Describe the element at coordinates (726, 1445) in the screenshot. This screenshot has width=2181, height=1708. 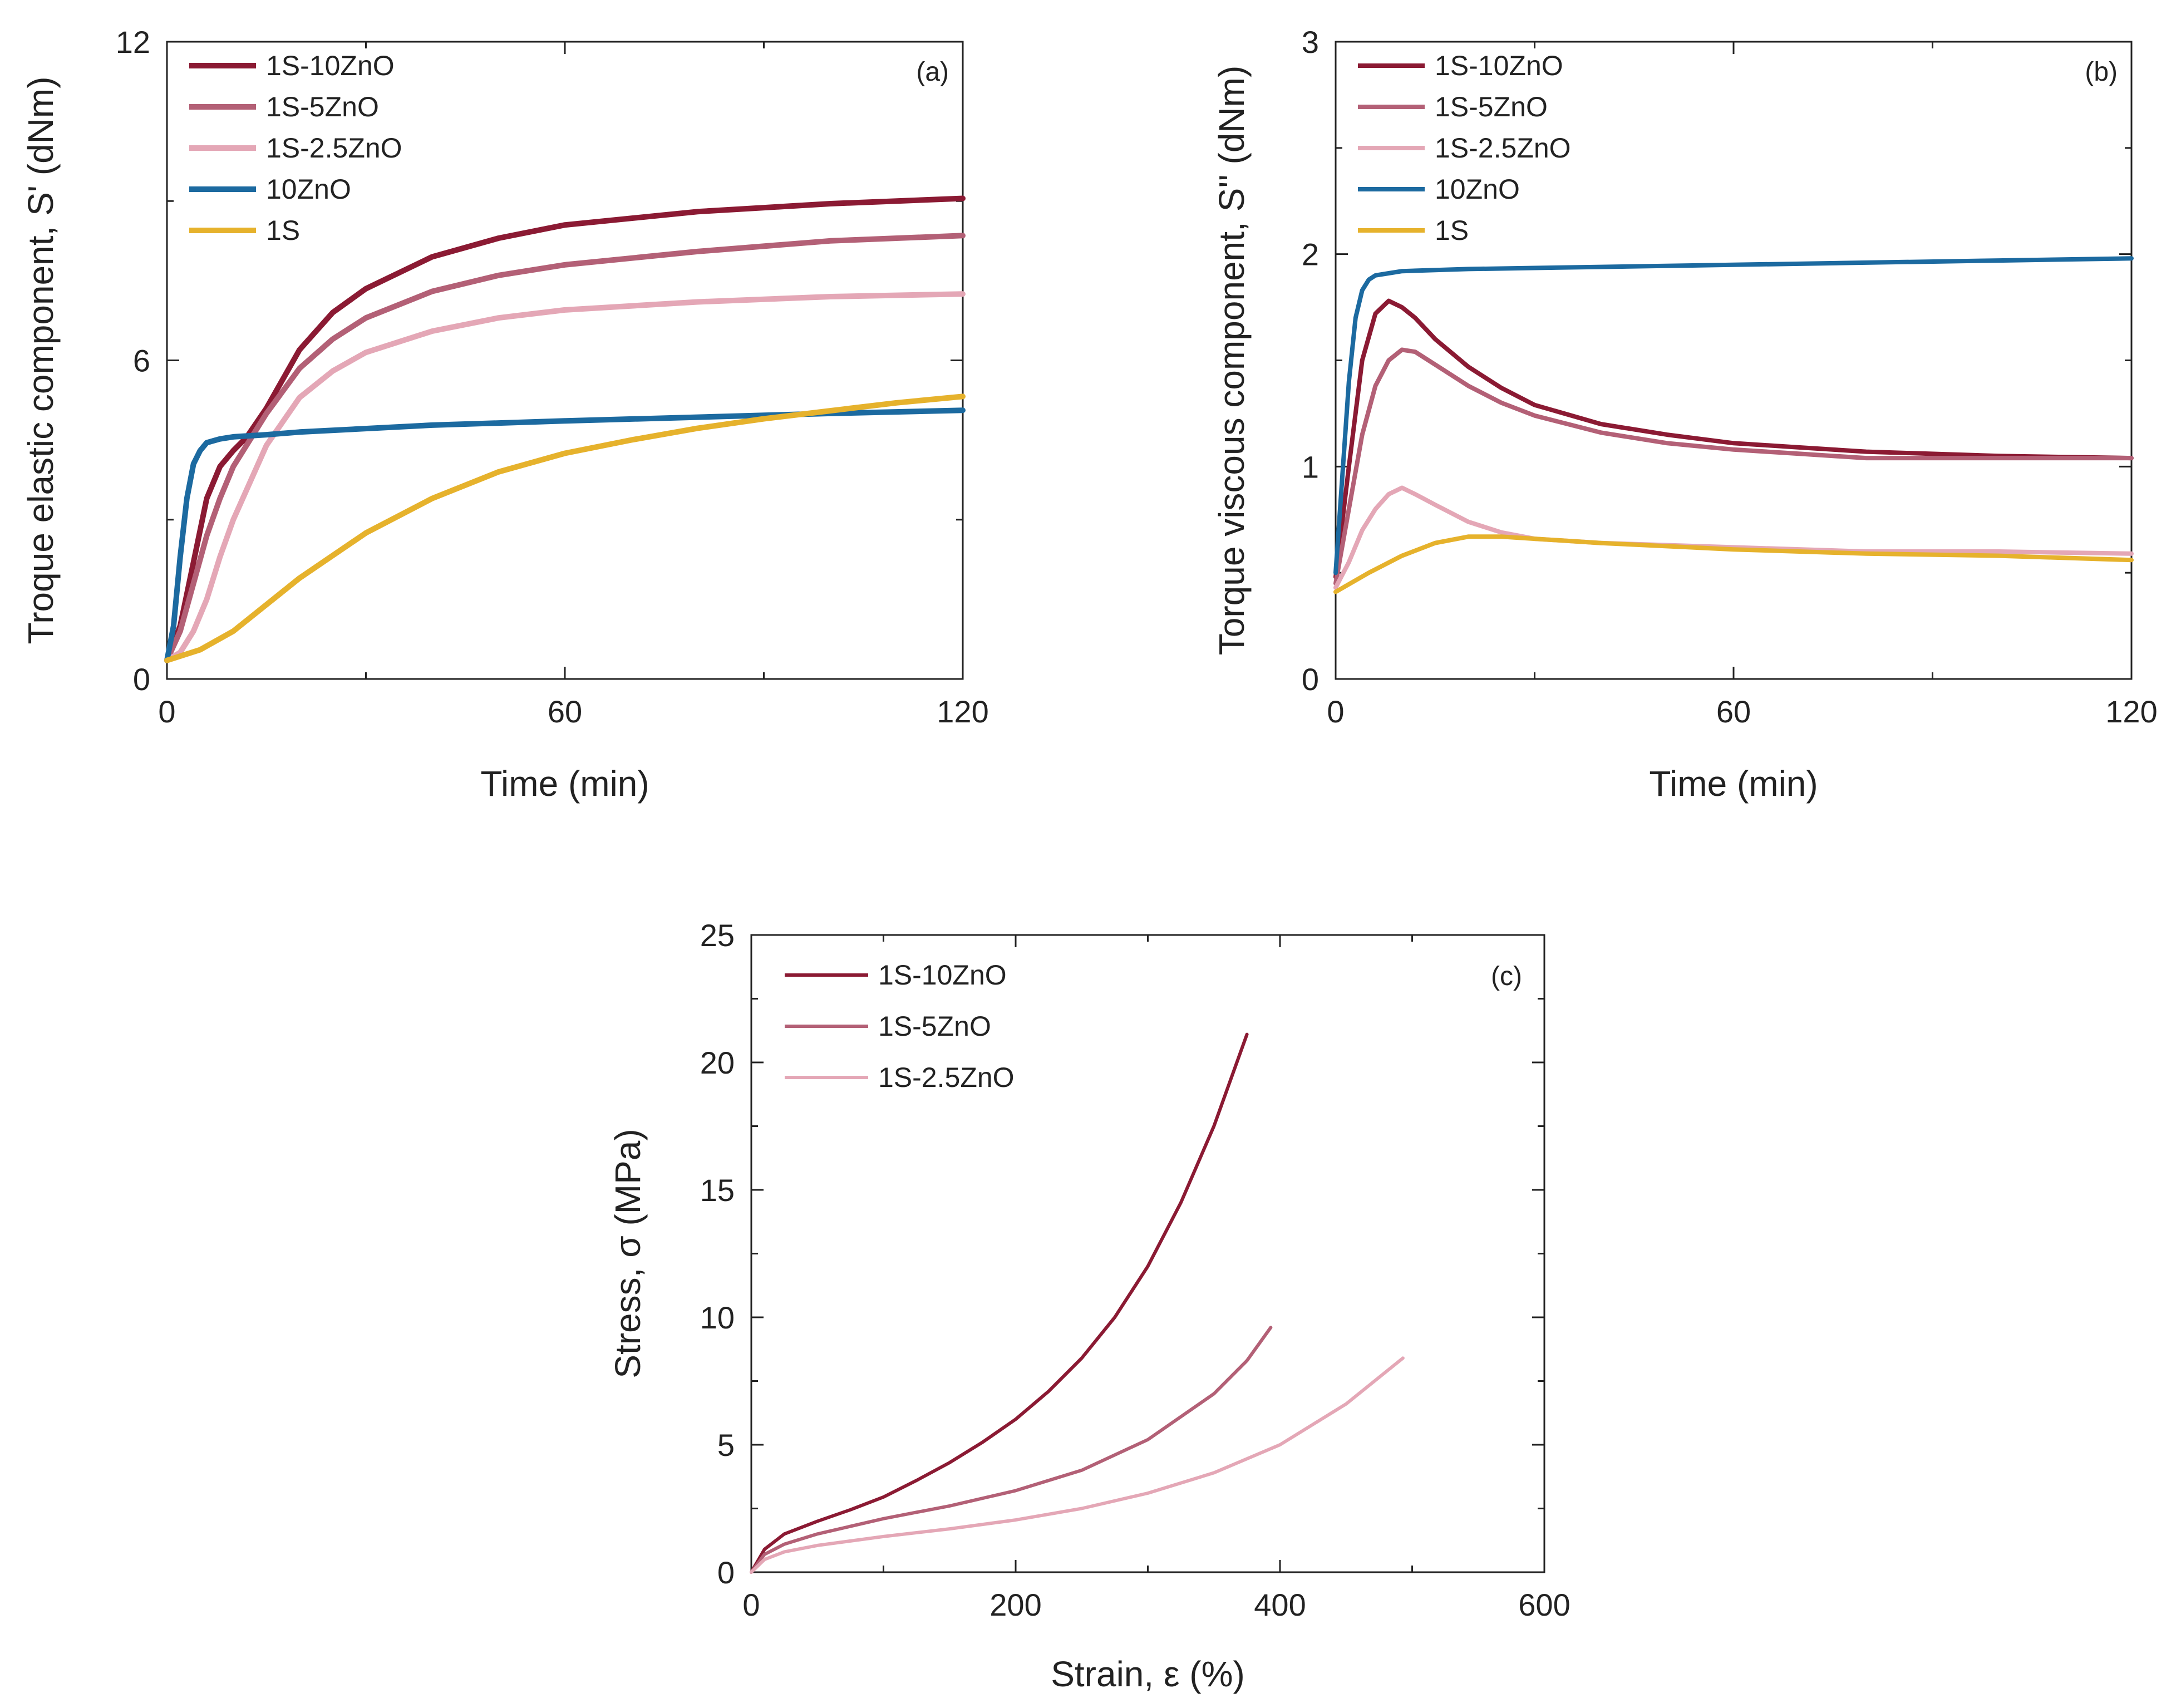
I see `y-tick-label: 5` at that location.